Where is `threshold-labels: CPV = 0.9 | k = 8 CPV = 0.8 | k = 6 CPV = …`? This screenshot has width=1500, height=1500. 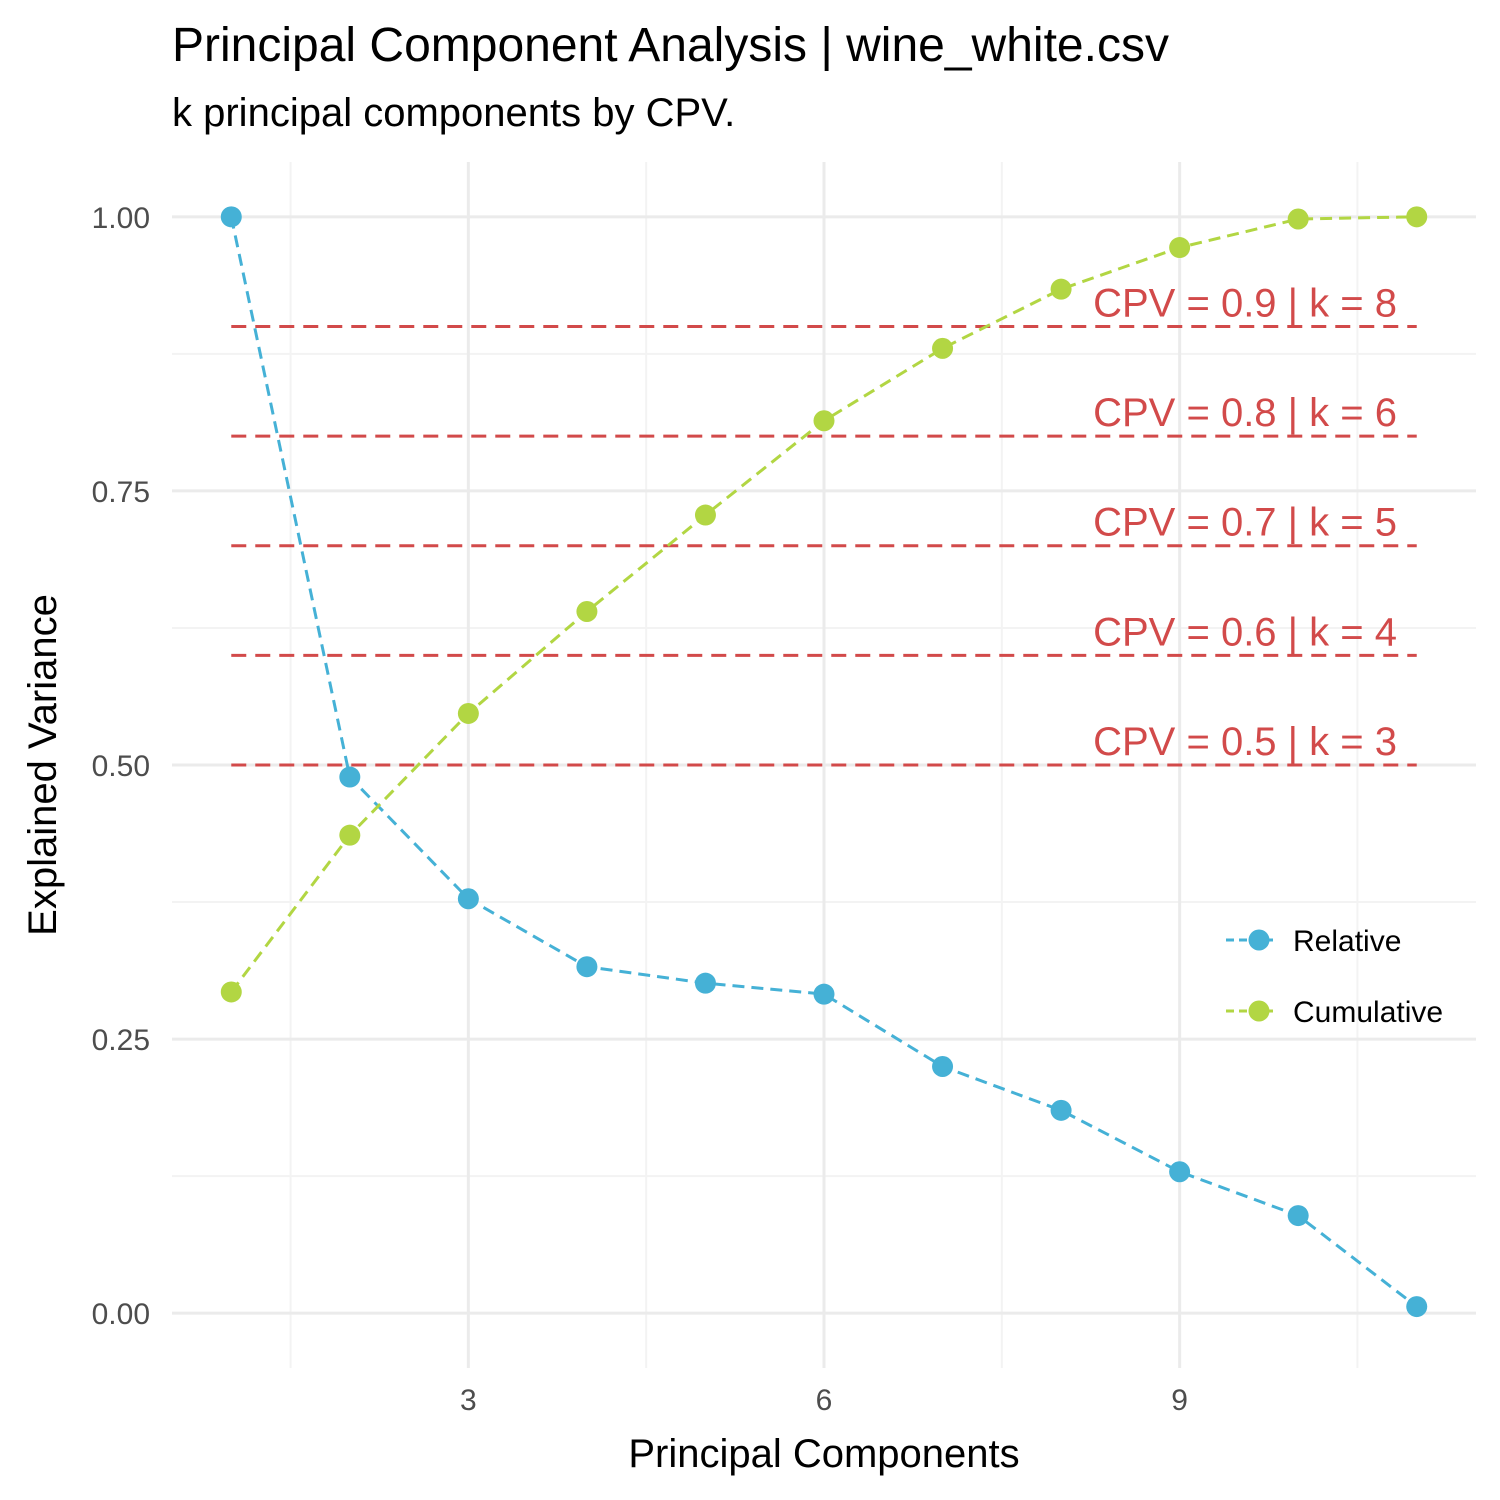
threshold-labels: CPV = 0.9 | k = 8 CPV = 0.8 | k = 6 CPV = … is located at coordinates (1245, 522).